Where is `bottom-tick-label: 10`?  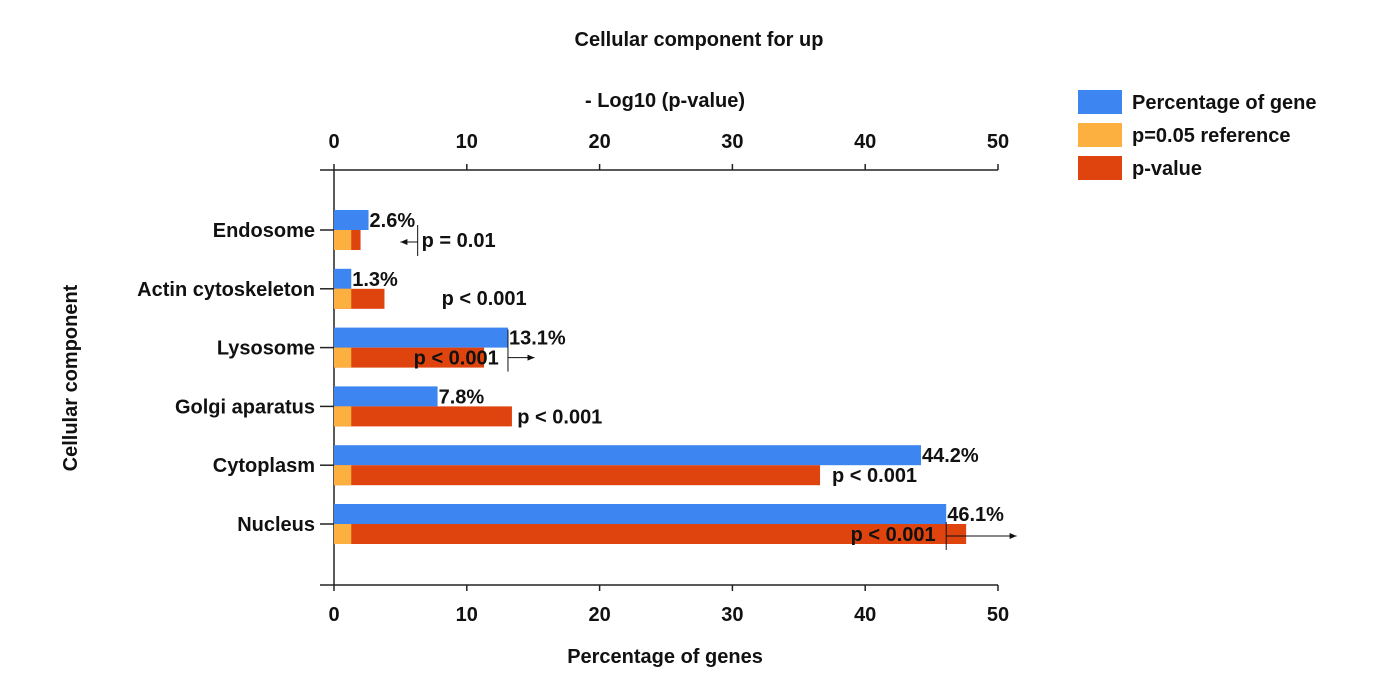 bottom-tick-label: 10 is located at coordinates (467, 615).